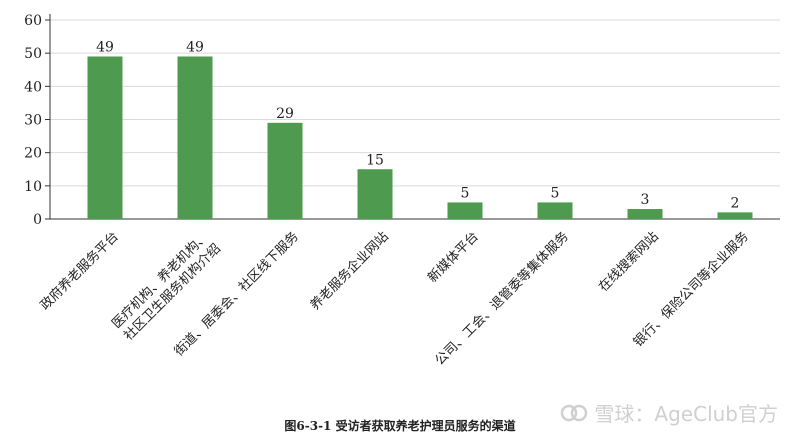 The width and height of the screenshot is (800, 441). I want to click on x-tick-label-line: 养老服务企业网站, so click(349, 271).